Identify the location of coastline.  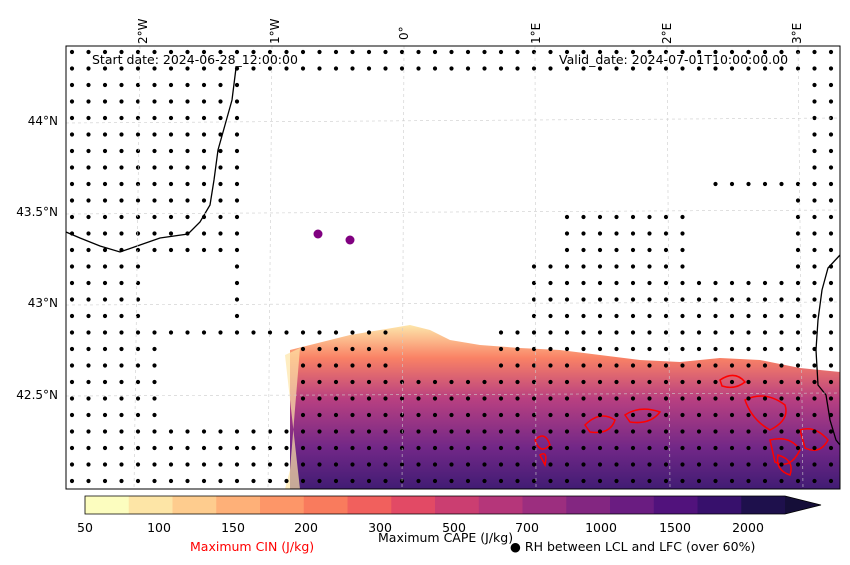
(151, 160).